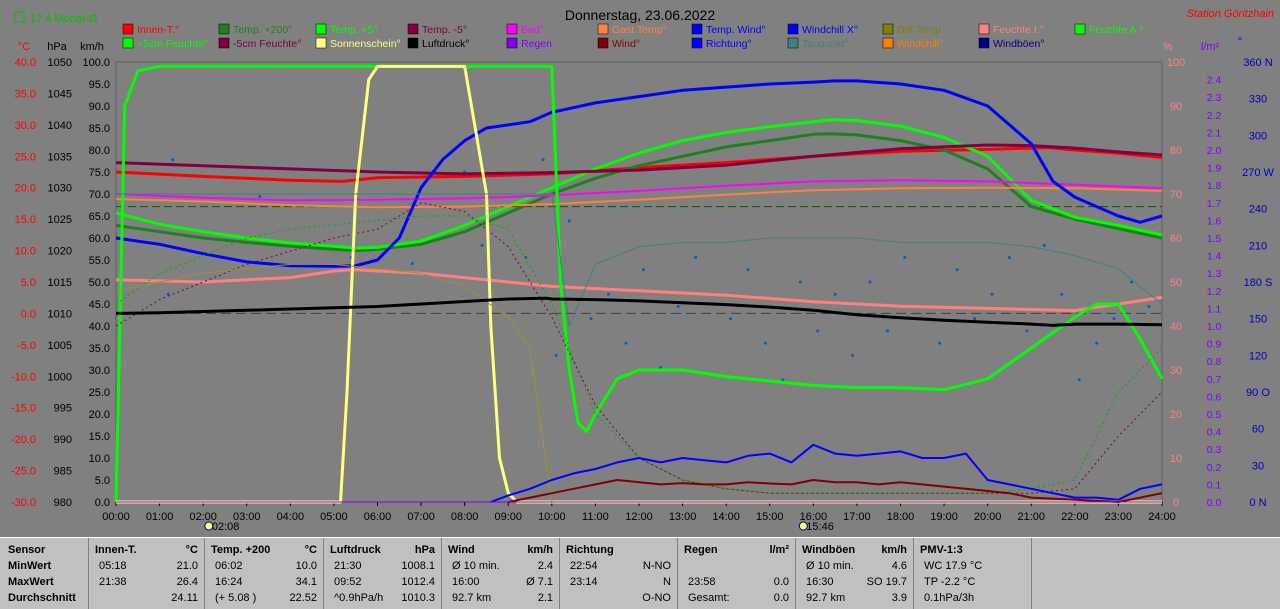  I want to click on stat-value-left: (+ 5.08 ), so click(236, 598).